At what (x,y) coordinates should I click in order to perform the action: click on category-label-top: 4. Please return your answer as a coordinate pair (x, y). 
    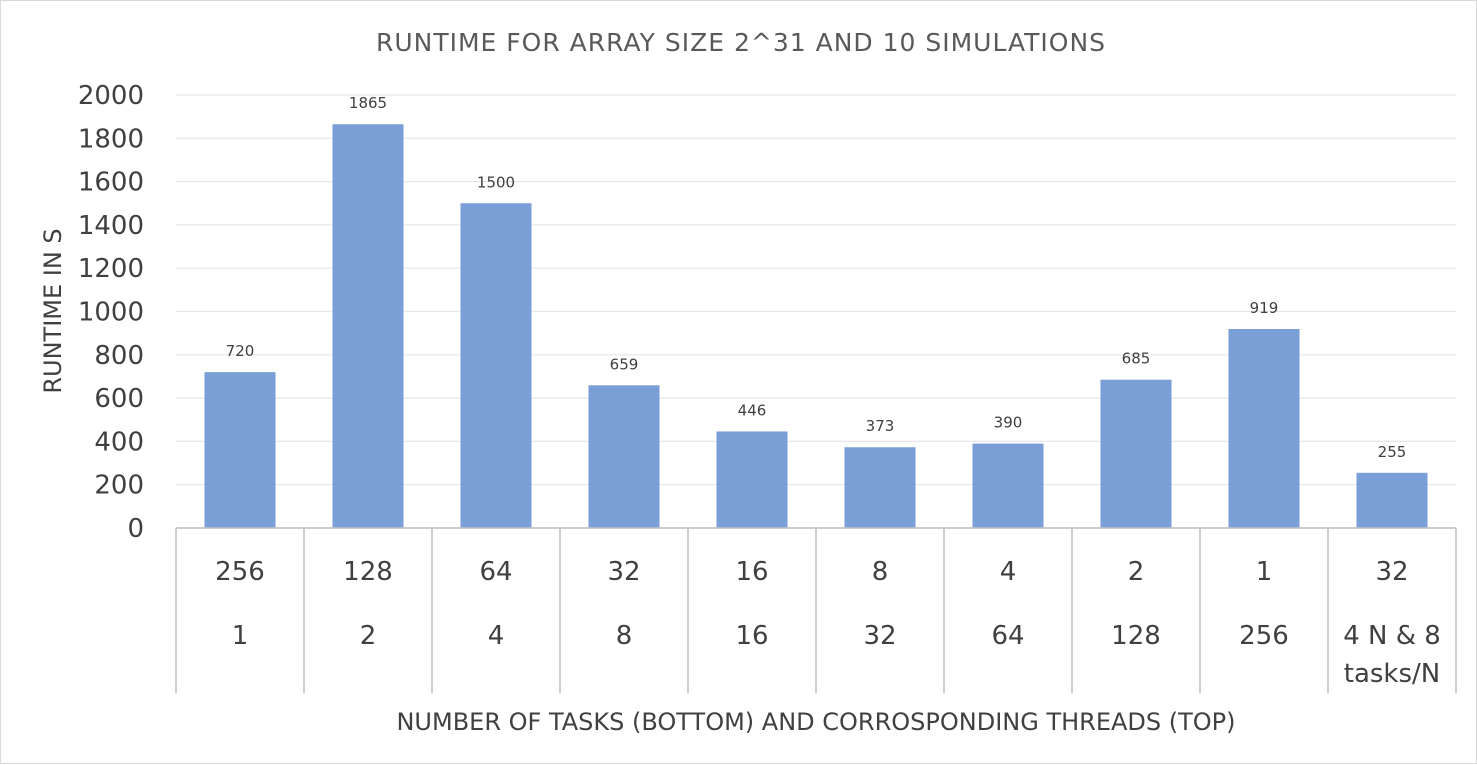
    Looking at the image, I should click on (1008, 572).